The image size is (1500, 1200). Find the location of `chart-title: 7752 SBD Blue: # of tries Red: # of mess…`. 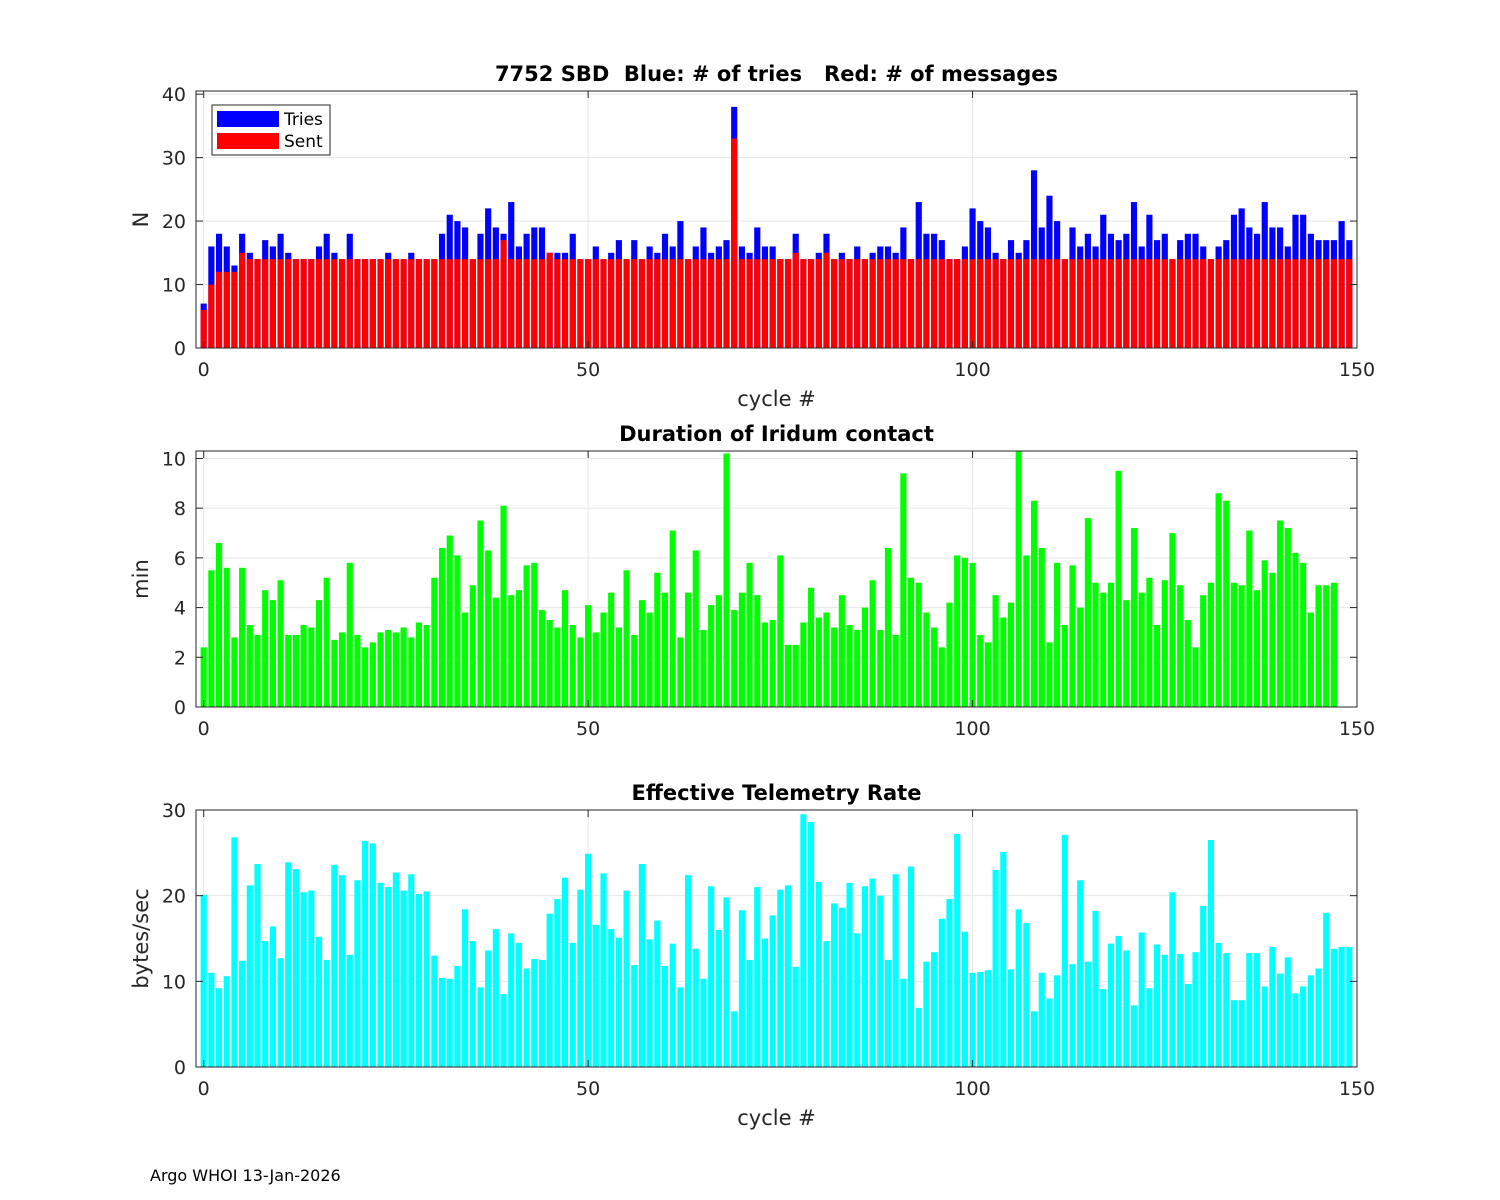

chart-title: 7752 SBD Blue: # of tries Red: # of mess… is located at coordinates (776, 74).